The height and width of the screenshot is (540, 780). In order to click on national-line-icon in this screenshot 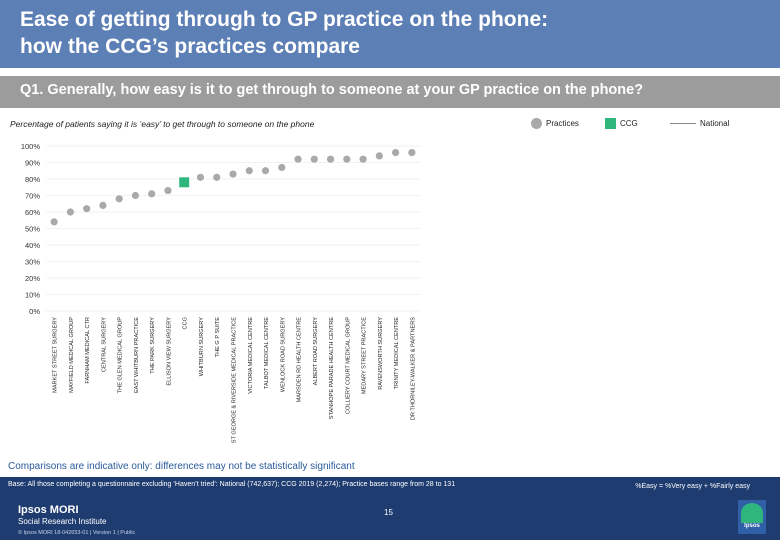, I will do `click(683, 123)`.